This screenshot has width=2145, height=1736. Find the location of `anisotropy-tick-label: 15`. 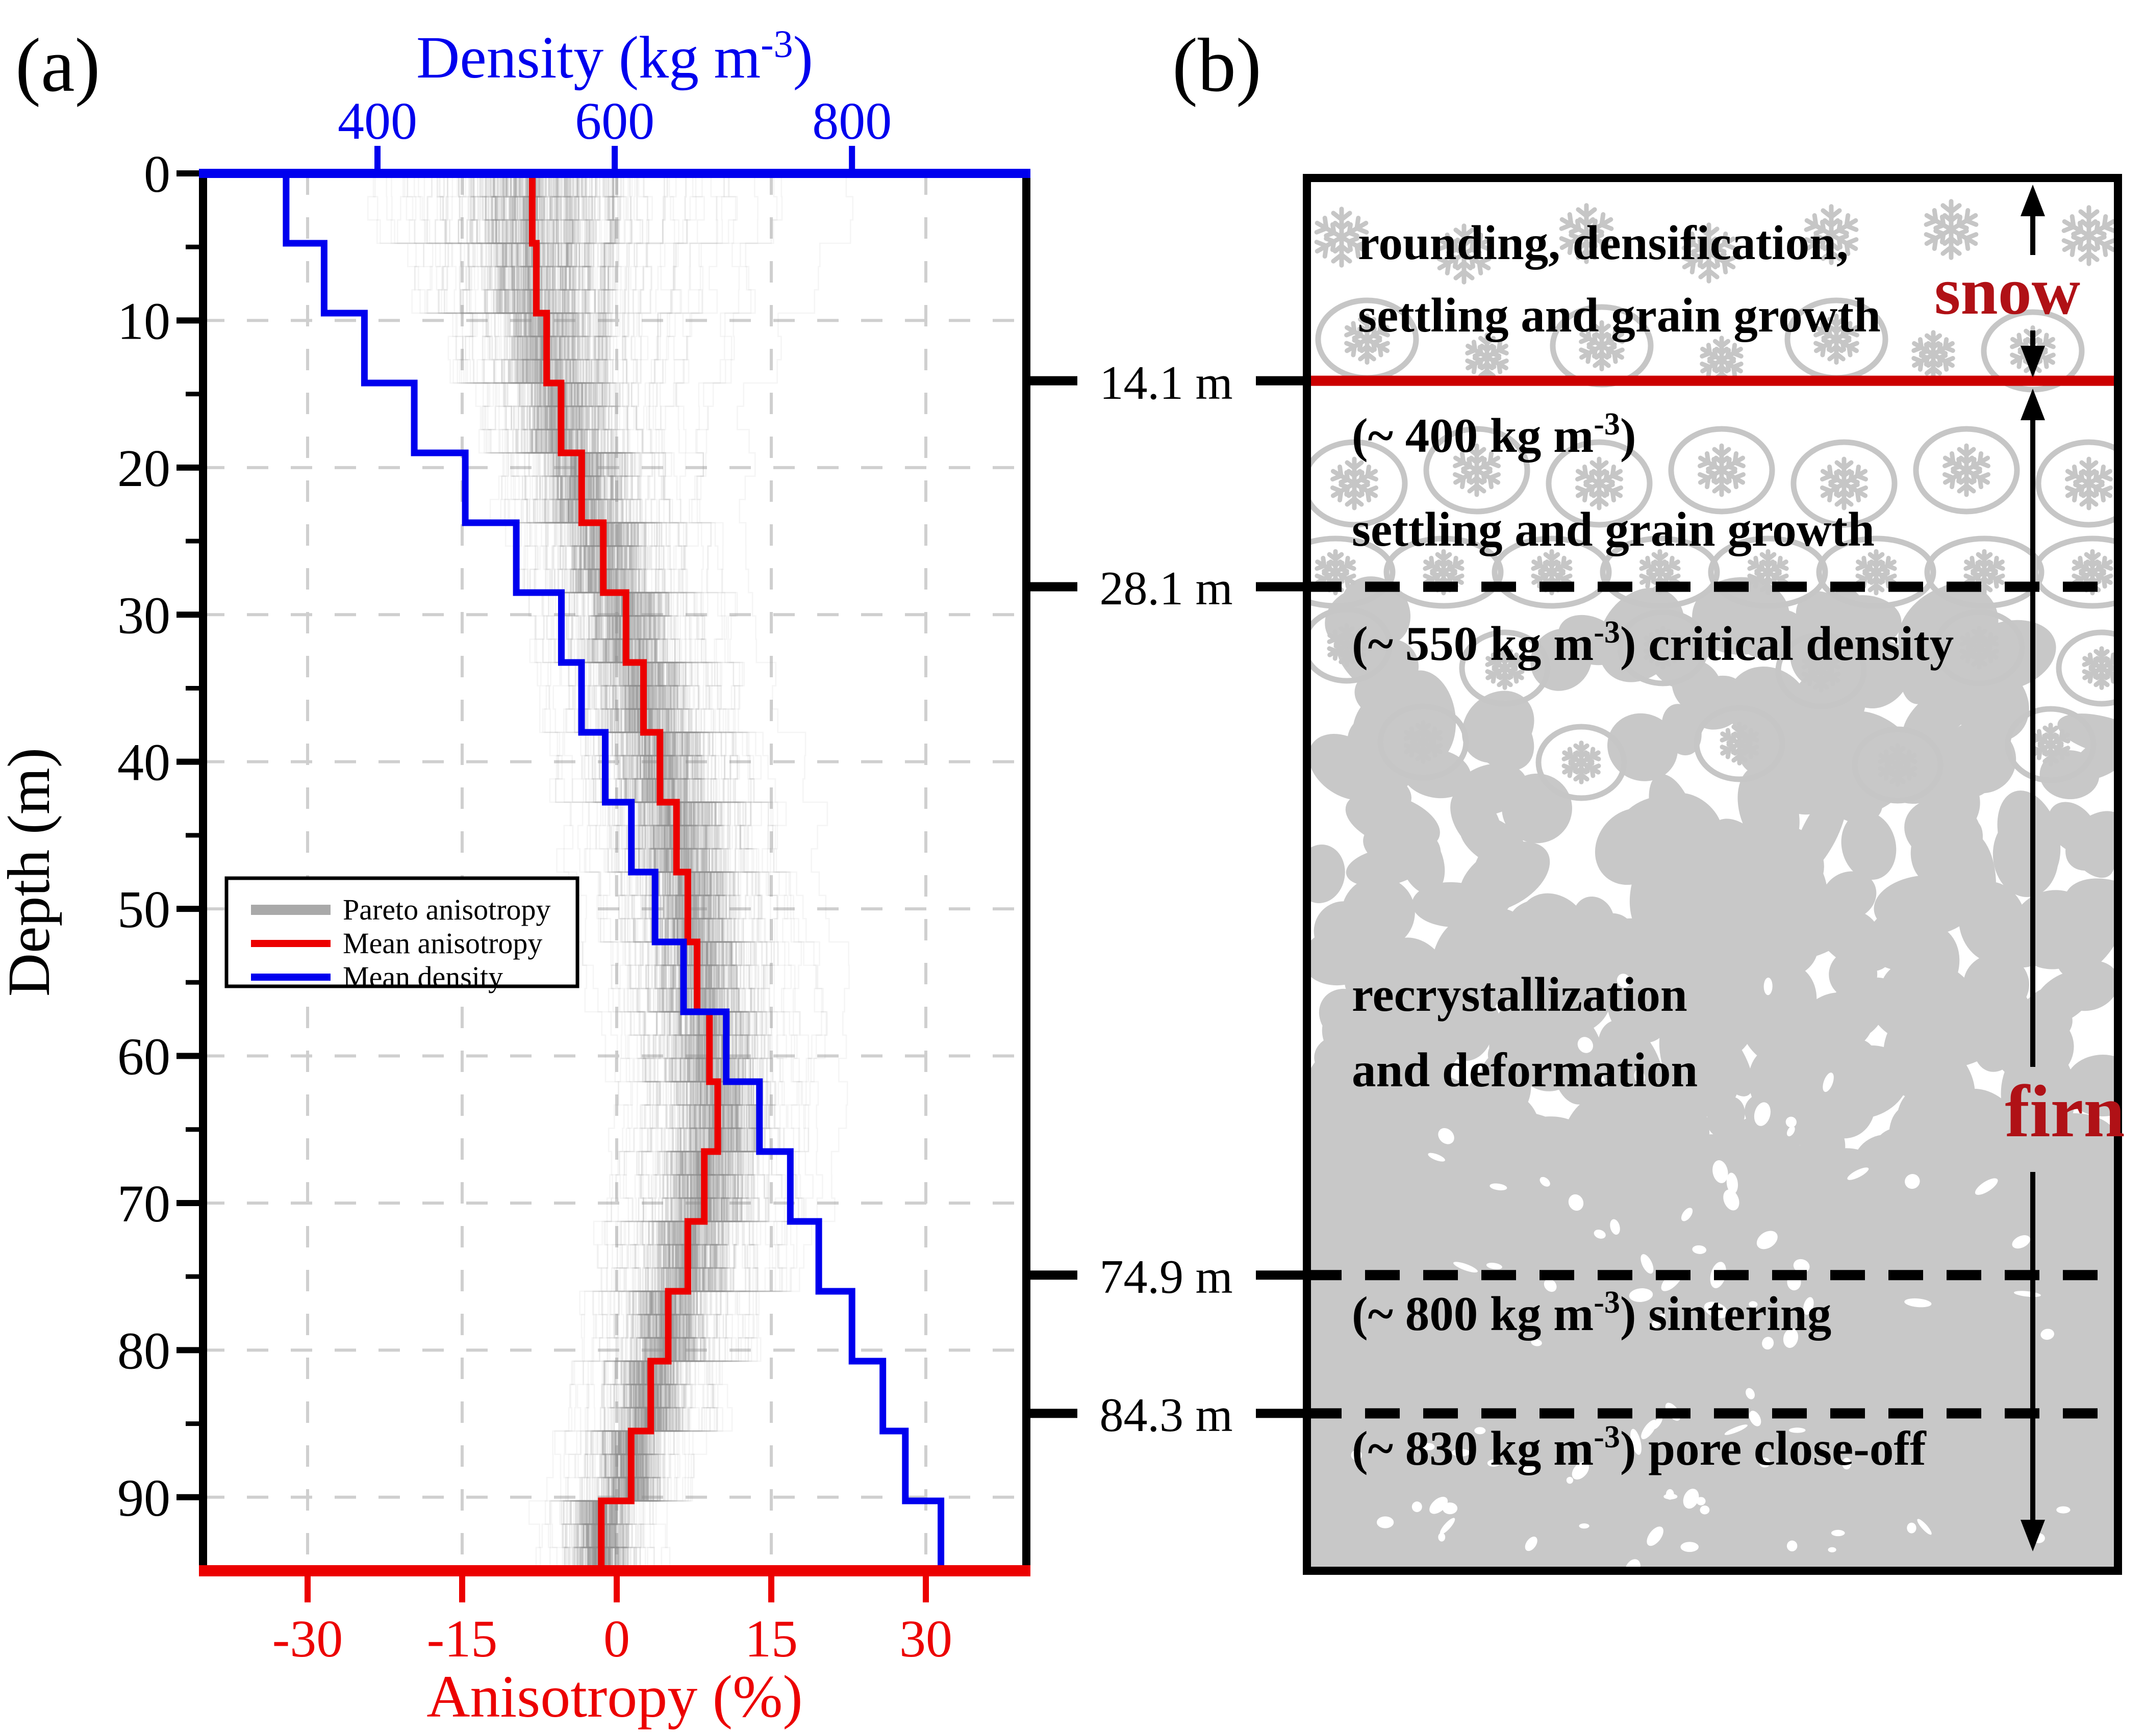

anisotropy-tick-label: 15 is located at coordinates (771, 1639).